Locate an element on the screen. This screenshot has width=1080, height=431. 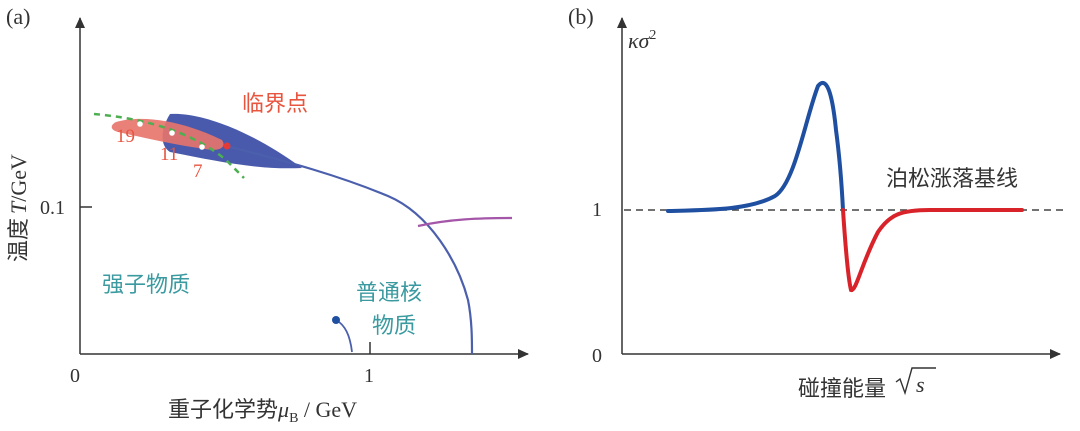
y-label-kappa-sigma: κσ is located at coordinates (639, 40).